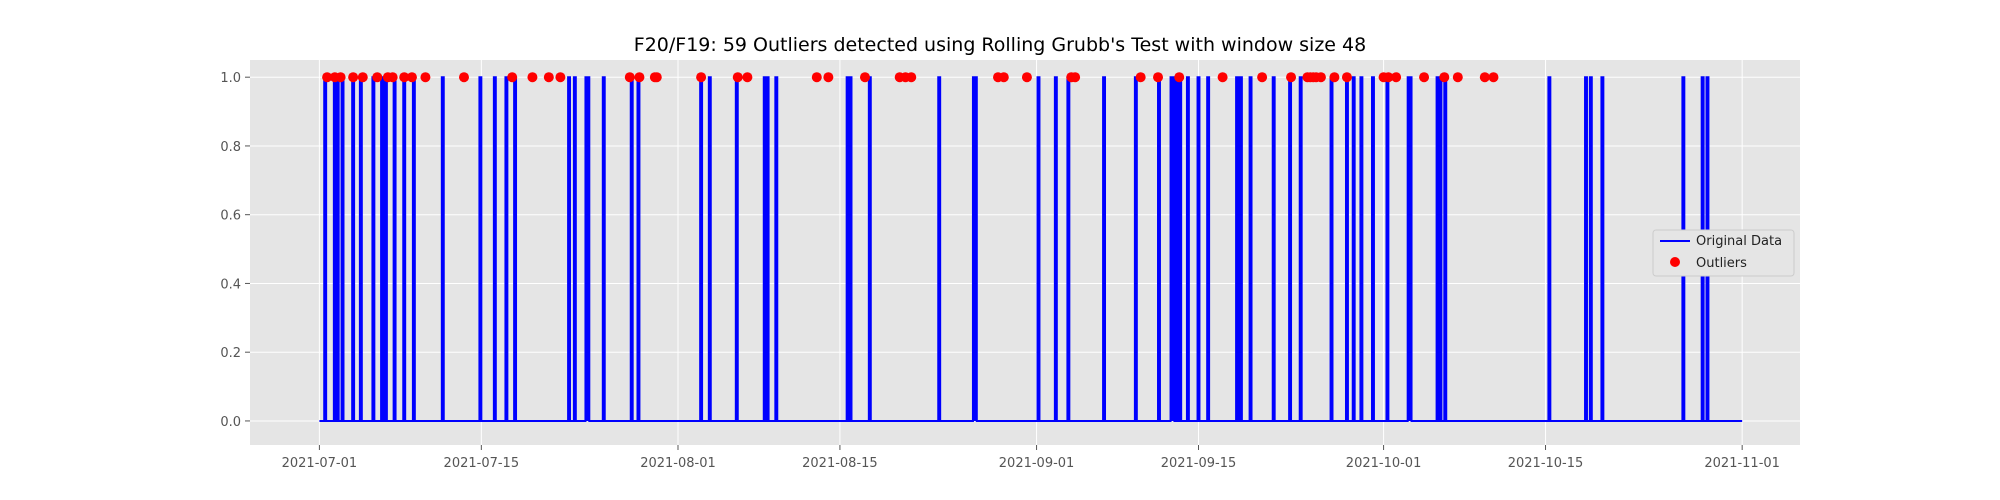 This screenshot has height=500, width=2000. What do you see at coordinates (482, 463) in the screenshot?
I see `x-tick-label: 2021-07-15` at bounding box center [482, 463].